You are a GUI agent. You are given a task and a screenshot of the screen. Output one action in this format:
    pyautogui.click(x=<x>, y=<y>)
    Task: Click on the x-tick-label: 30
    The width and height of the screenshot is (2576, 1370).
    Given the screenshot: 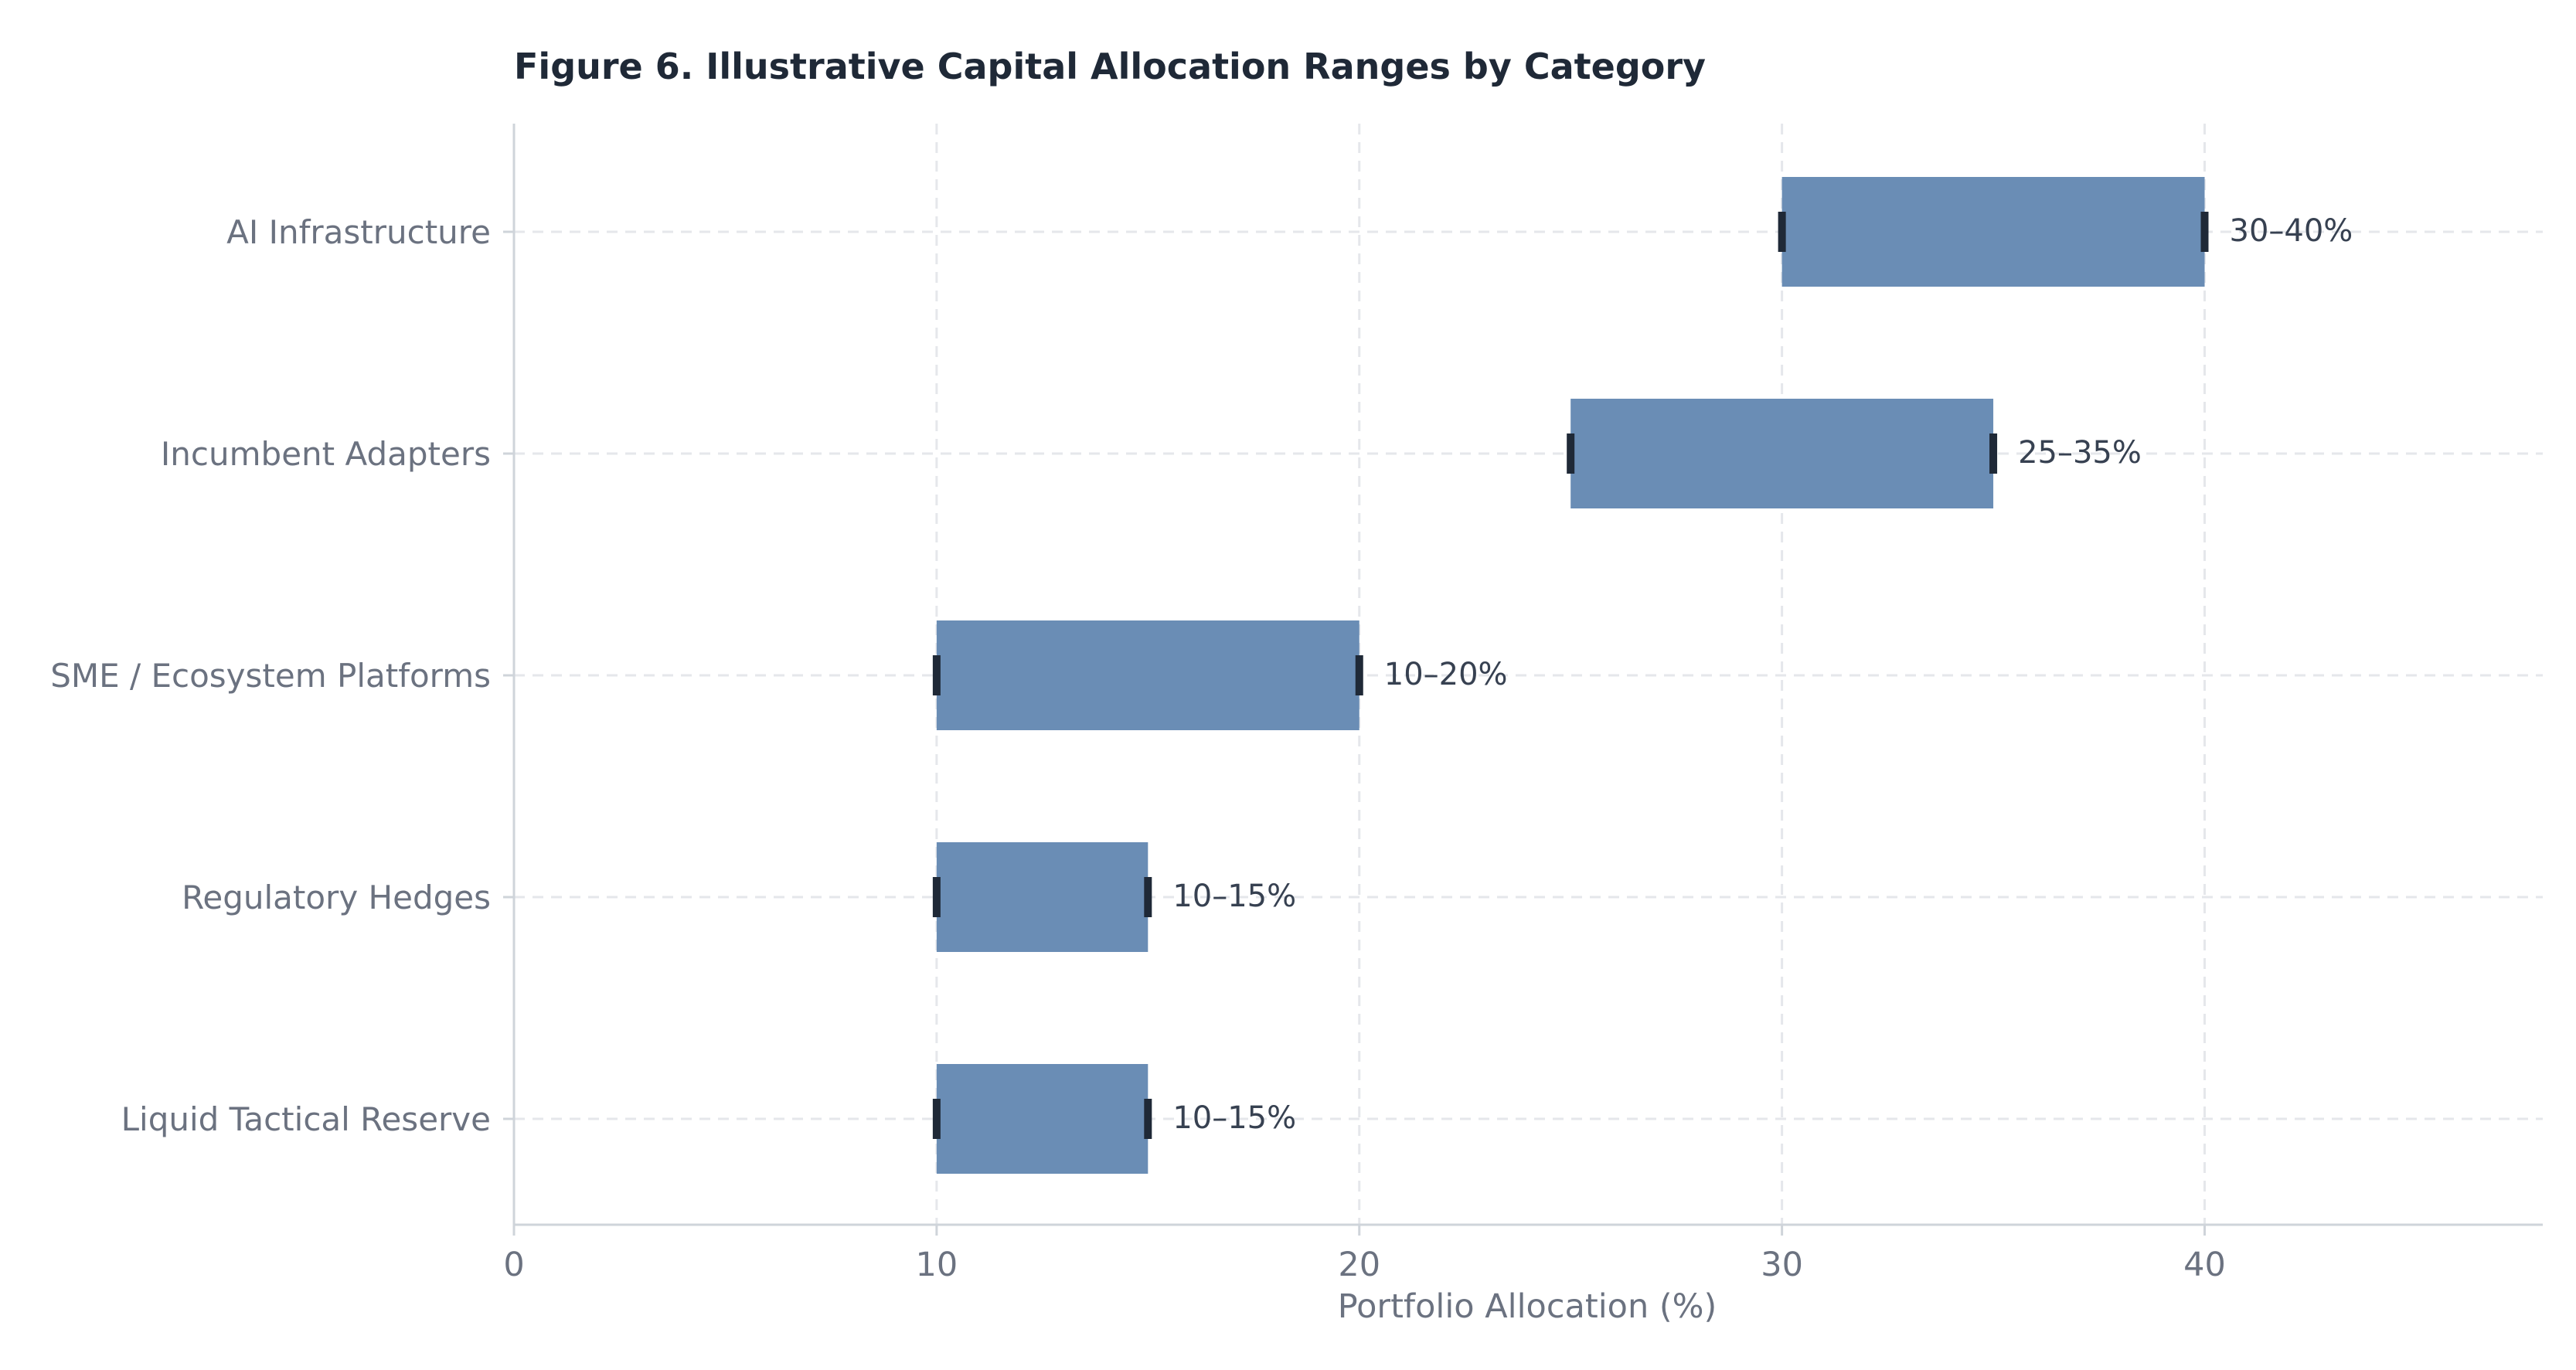 What is the action you would take?
    pyautogui.click(x=1782, y=1265)
    